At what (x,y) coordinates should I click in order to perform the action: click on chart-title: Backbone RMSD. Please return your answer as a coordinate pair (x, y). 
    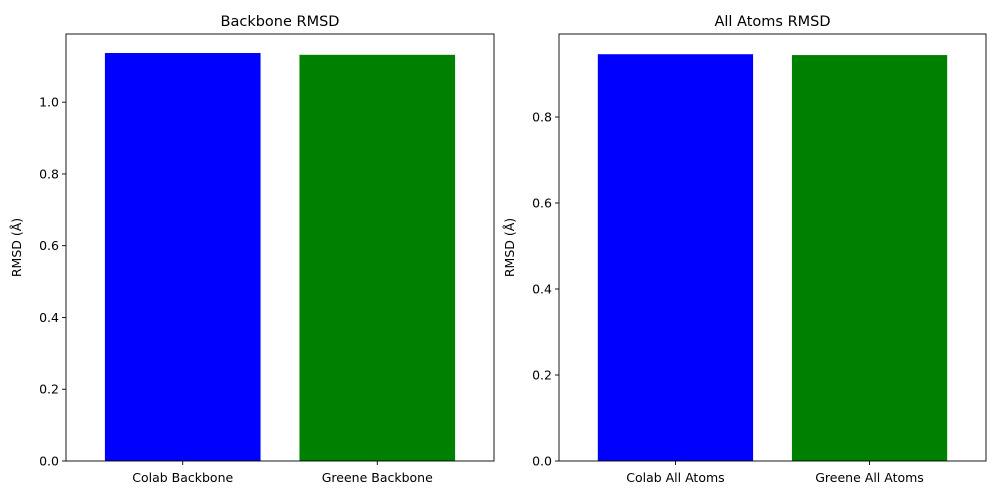
    Looking at the image, I should click on (280, 22).